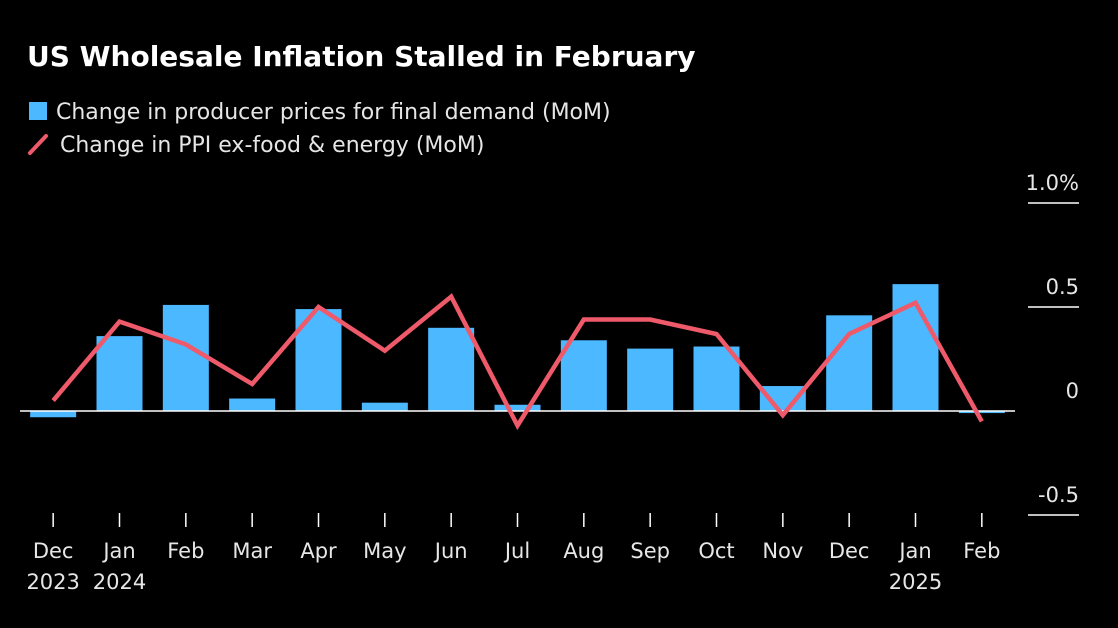  What do you see at coordinates (583, 551) in the screenshot?
I see `x-tick-label: Aug` at bounding box center [583, 551].